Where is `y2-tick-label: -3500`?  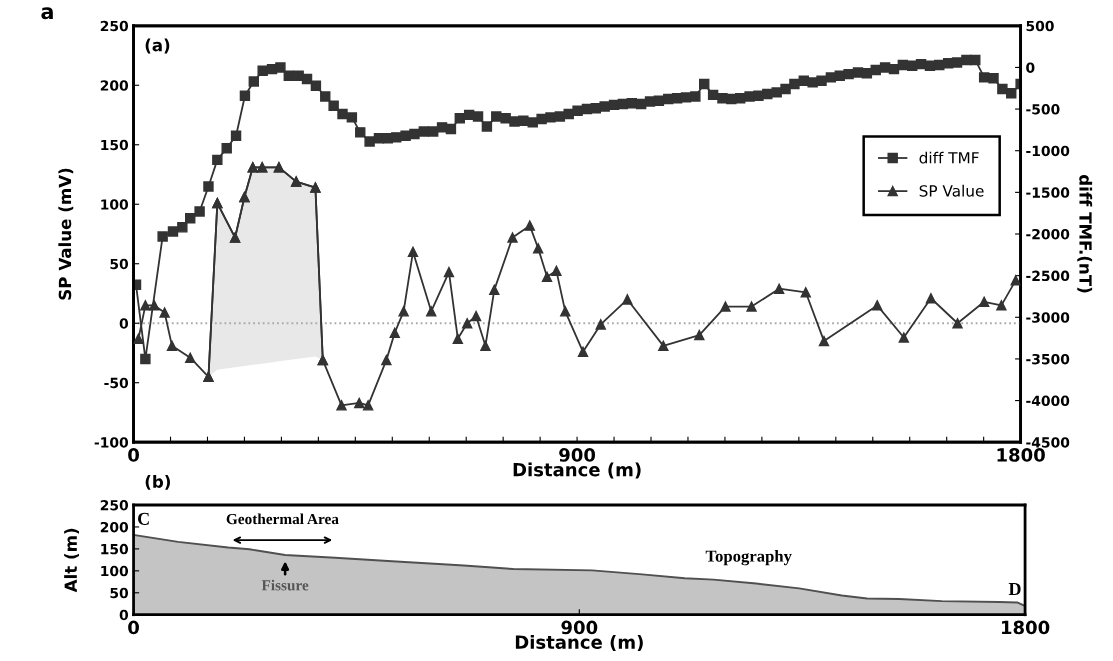
y2-tick-label: -3500 is located at coordinates (1048, 359).